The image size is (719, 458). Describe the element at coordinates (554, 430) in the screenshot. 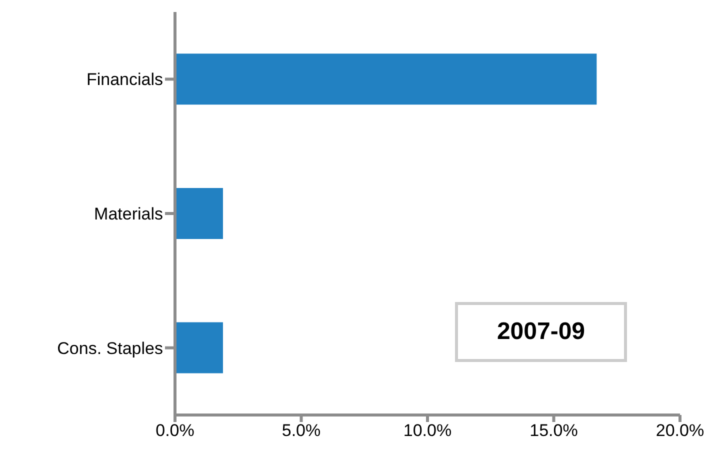

I see `x-tick-label: 15.0%` at that location.